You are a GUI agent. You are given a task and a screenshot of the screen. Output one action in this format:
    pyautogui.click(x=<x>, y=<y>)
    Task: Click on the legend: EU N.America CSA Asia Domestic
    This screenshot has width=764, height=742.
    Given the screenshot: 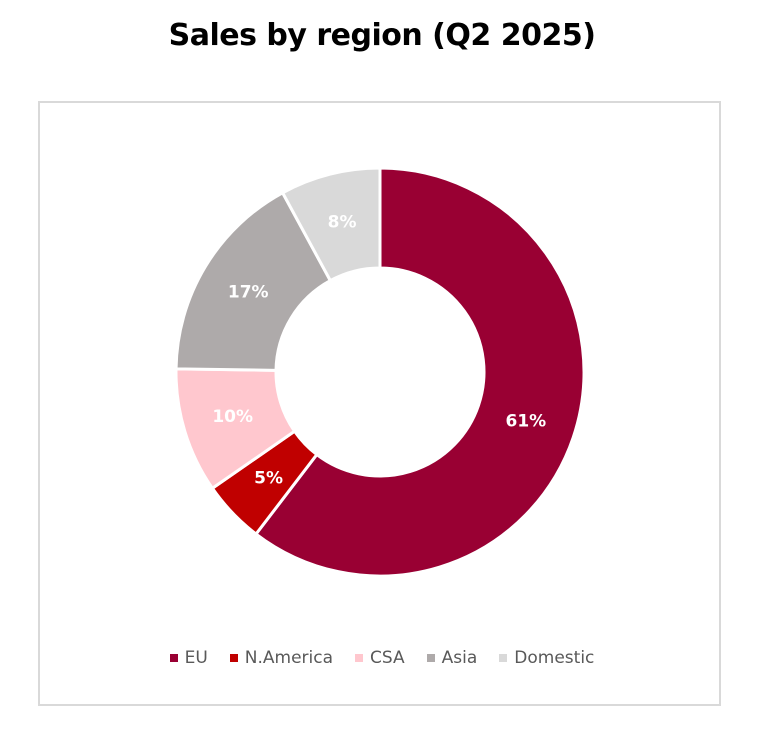 What is the action you would take?
    pyautogui.click(x=382, y=658)
    